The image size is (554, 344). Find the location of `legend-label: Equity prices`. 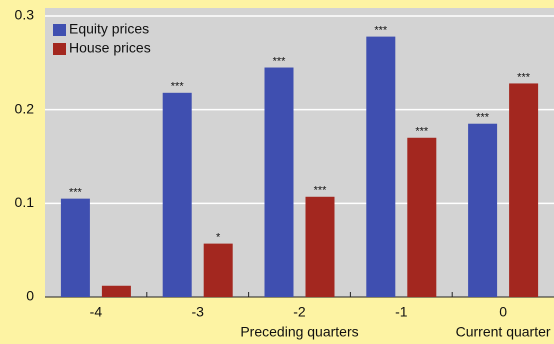

legend-label: Equity prices is located at coordinates (109, 29).